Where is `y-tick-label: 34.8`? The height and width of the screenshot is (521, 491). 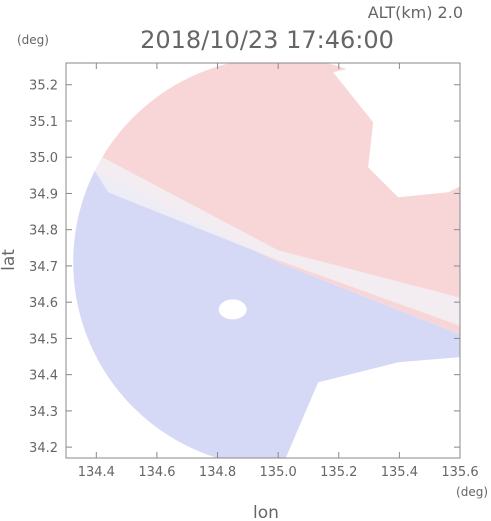 y-tick-label: 34.8 is located at coordinates (43, 231).